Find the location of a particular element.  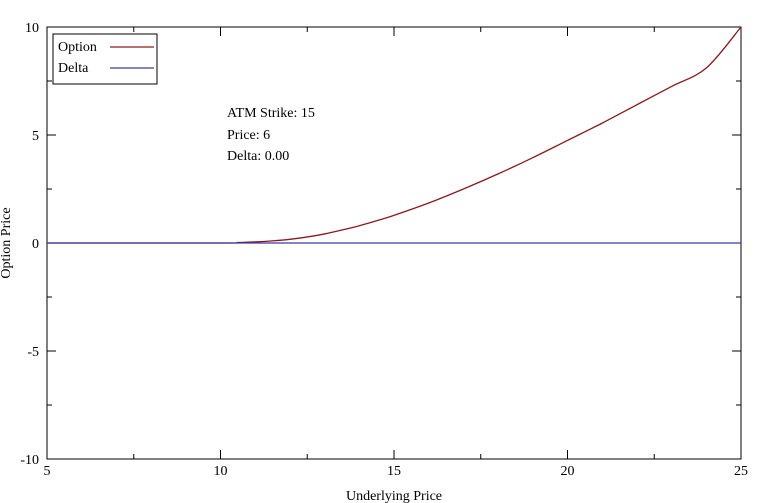

y-tick-label: 10 is located at coordinates (32, 28).